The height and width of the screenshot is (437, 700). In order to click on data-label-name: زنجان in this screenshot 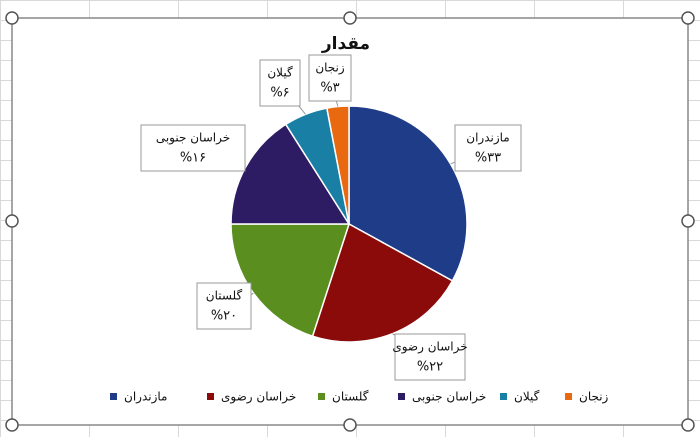, I will do `click(330, 68)`.